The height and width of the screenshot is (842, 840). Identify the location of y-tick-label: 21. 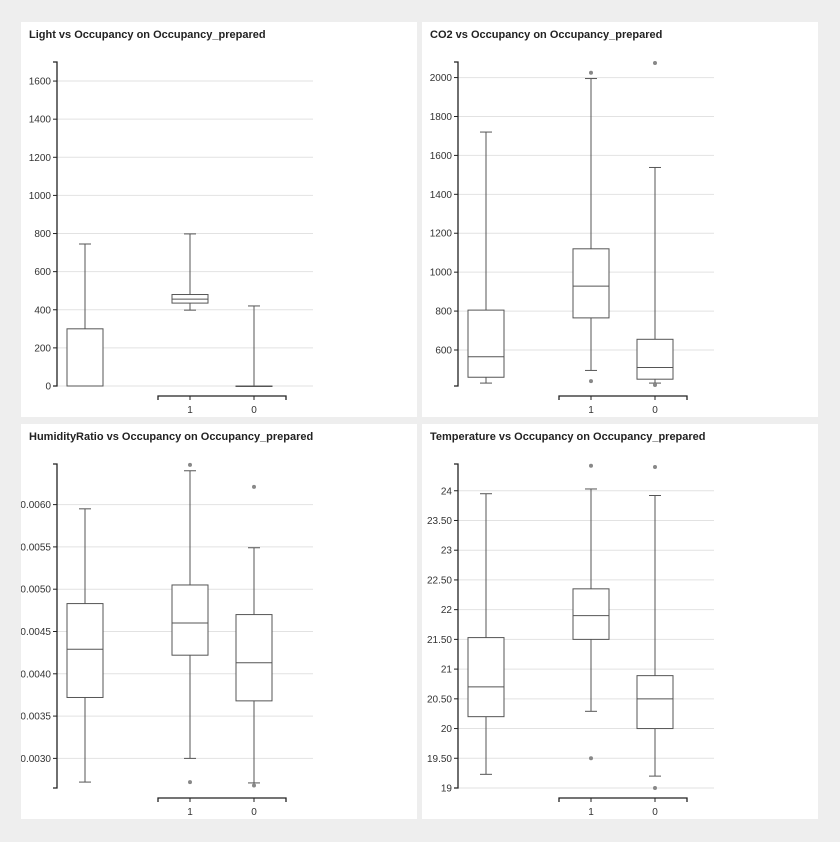
(447, 670).